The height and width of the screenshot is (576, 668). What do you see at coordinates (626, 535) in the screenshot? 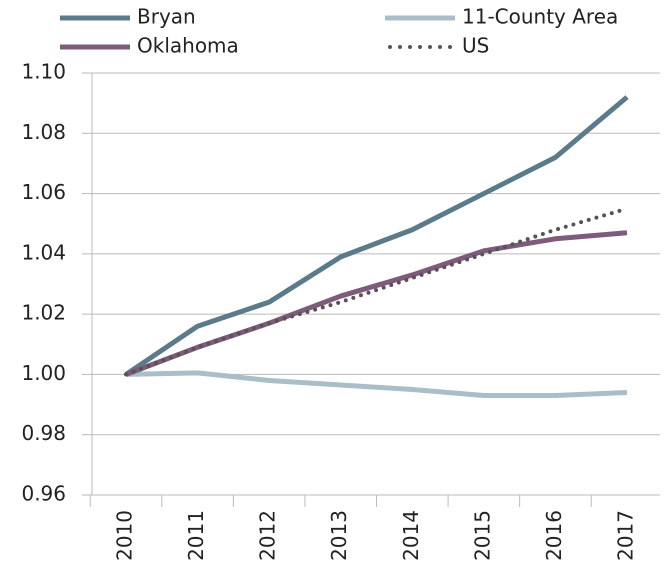
I see `x-tick-label: 2017` at bounding box center [626, 535].